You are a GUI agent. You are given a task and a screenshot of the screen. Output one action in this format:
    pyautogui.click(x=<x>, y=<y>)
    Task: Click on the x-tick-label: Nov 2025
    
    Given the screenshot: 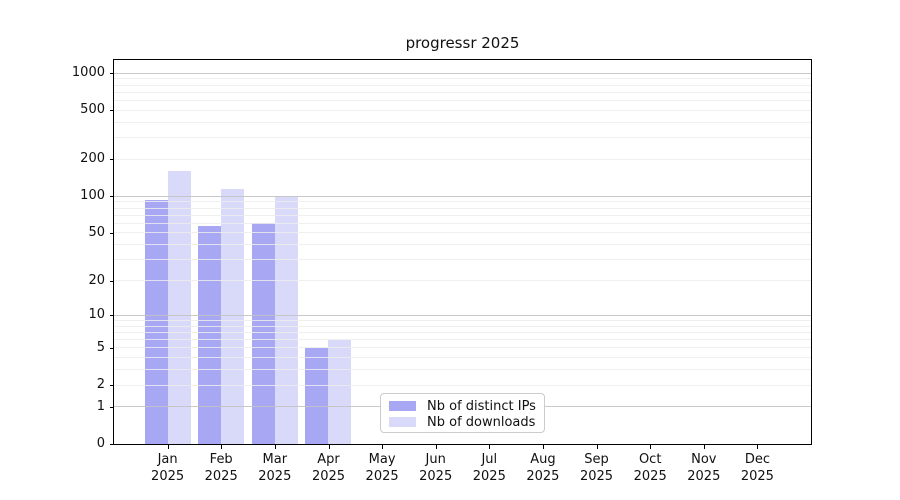 What is the action you would take?
    pyautogui.click(x=704, y=468)
    